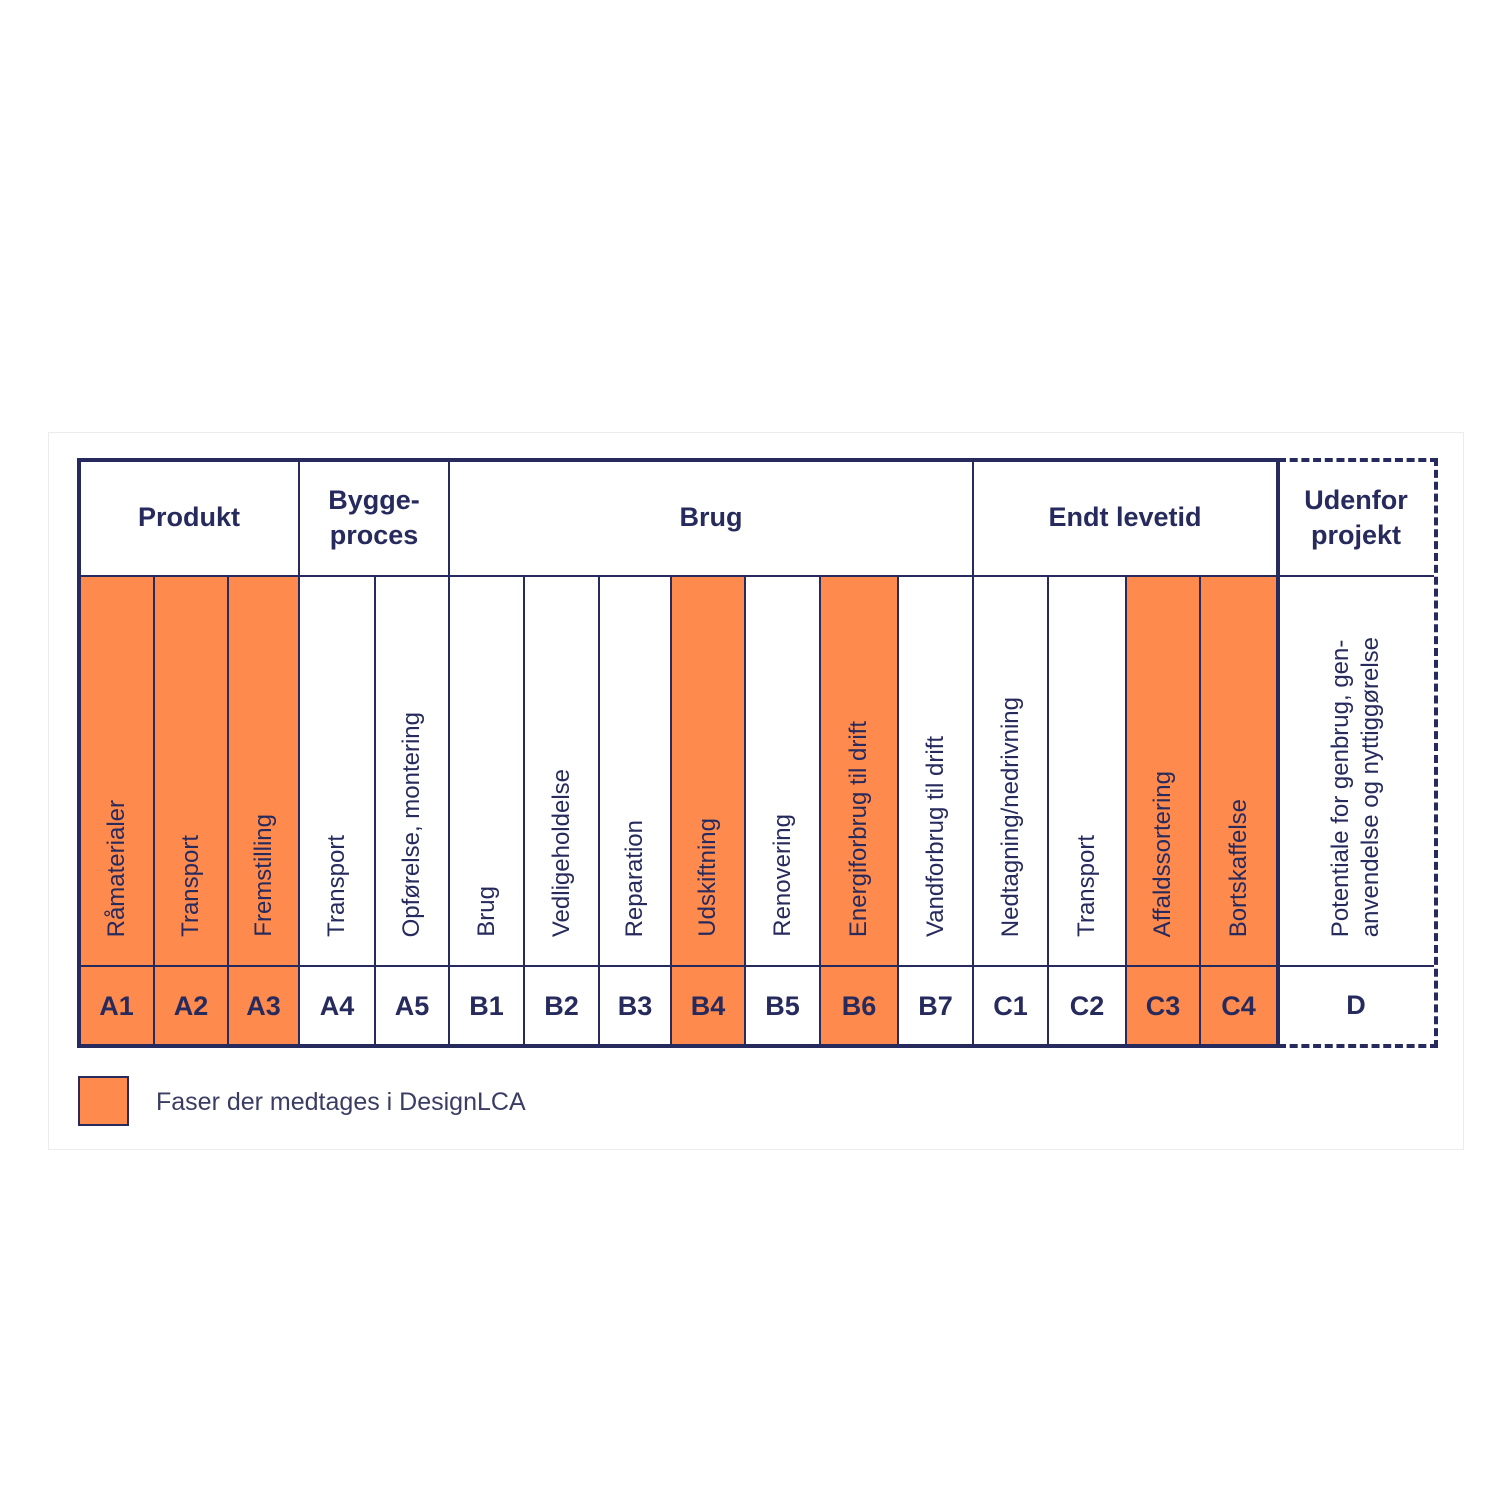 The image size is (1500, 1500). Describe the element at coordinates (338, 772) in the screenshot. I see `phase-label-a4: Transport` at that location.